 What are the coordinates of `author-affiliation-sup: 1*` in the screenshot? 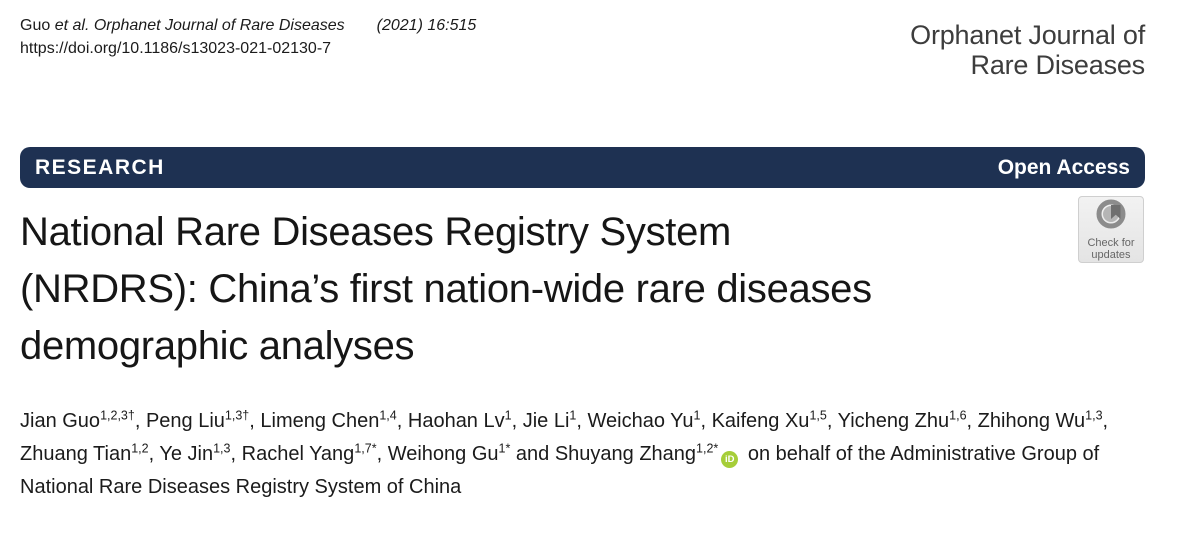 It's located at (504, 448).